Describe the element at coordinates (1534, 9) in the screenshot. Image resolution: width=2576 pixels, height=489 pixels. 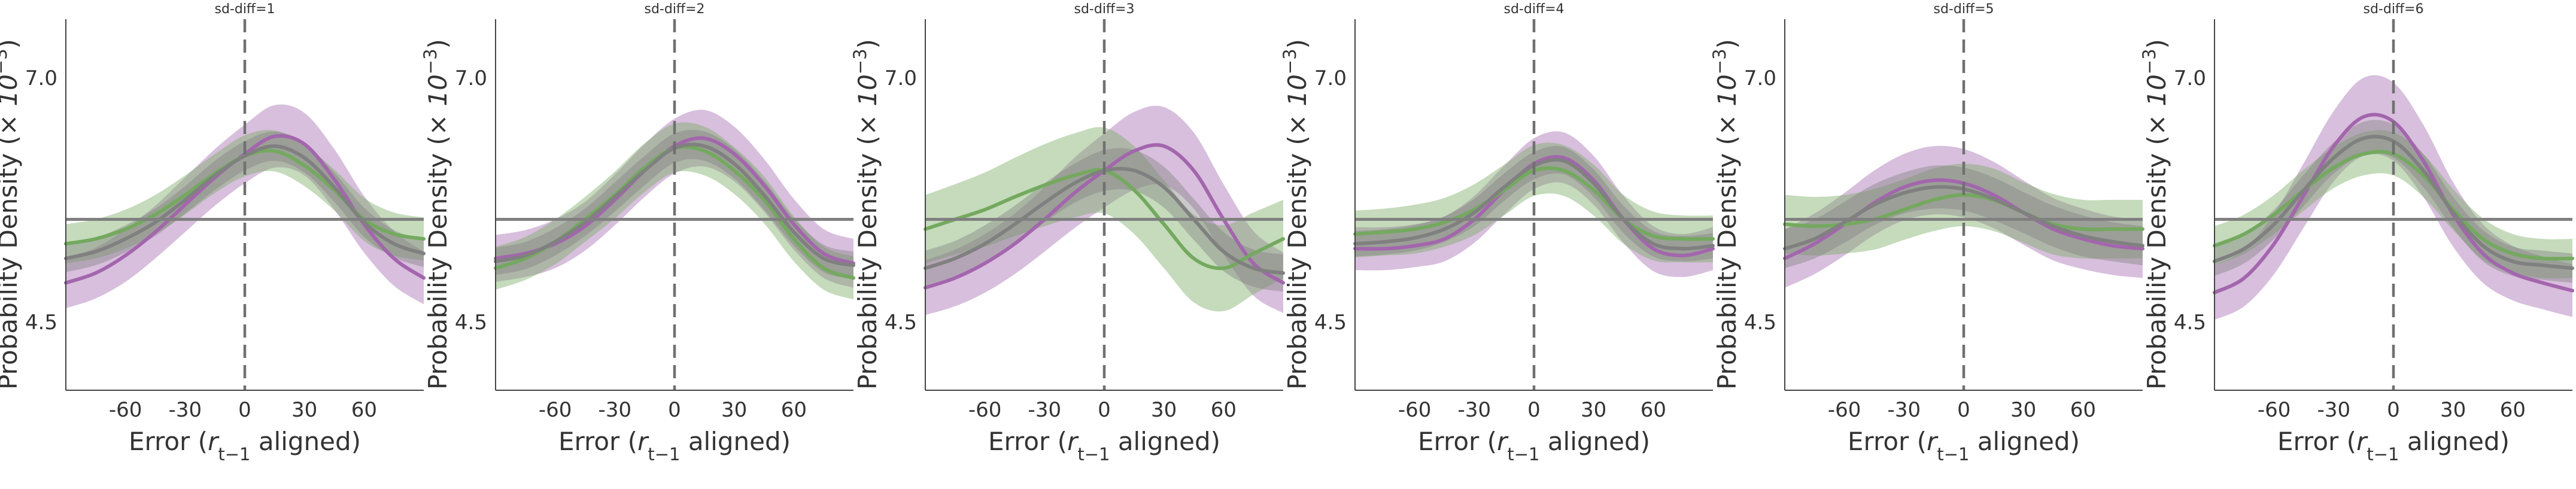
I see `panel-title: sd-diff=4` at that location.